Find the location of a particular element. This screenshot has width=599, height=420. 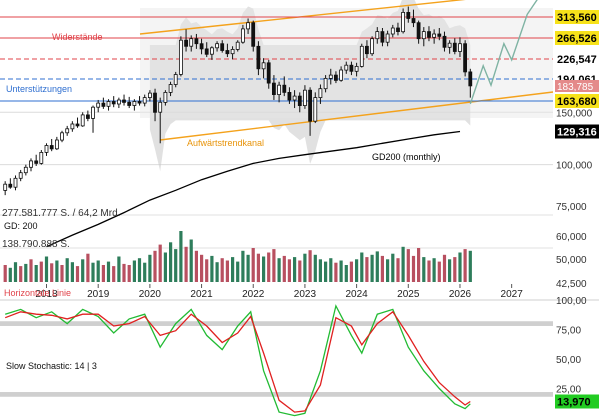

projection-path is located at coordinates (503, 52).